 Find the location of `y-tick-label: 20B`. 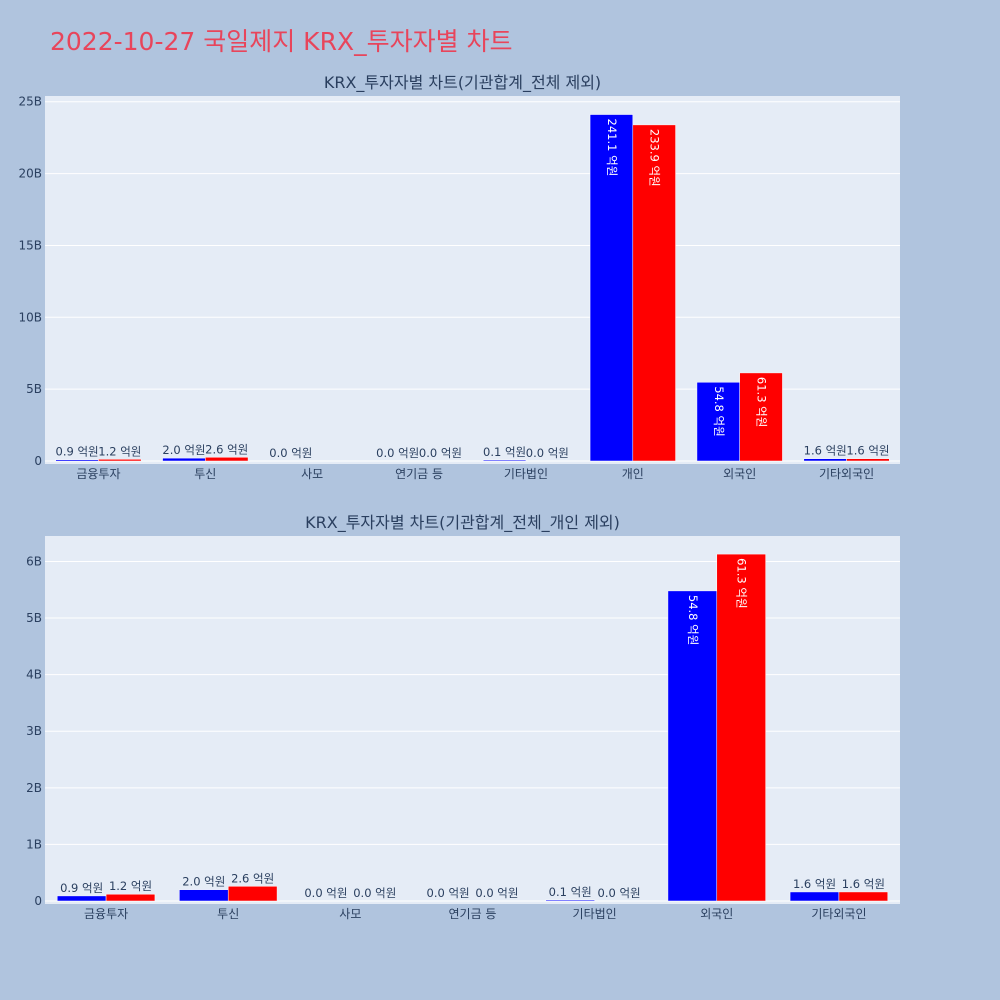

y-tick-label: 20B is located at coordinates (30, 174).